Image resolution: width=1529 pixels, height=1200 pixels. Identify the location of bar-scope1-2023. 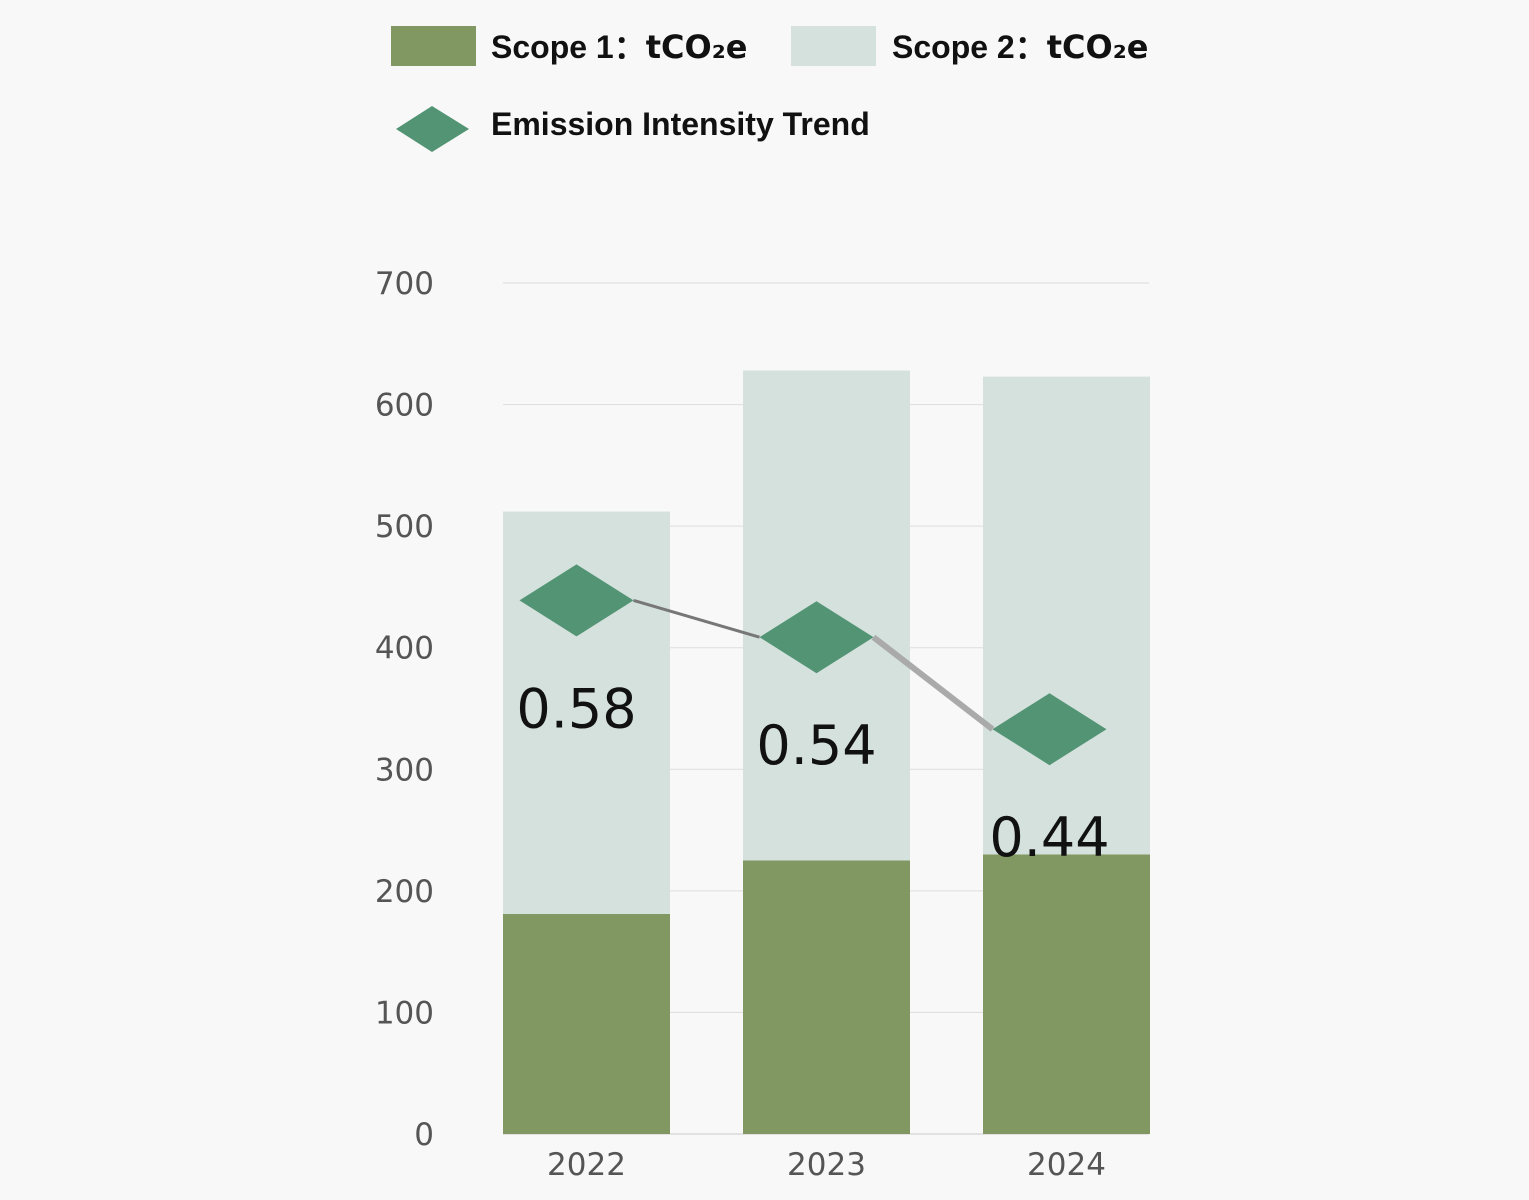
(826, 997).